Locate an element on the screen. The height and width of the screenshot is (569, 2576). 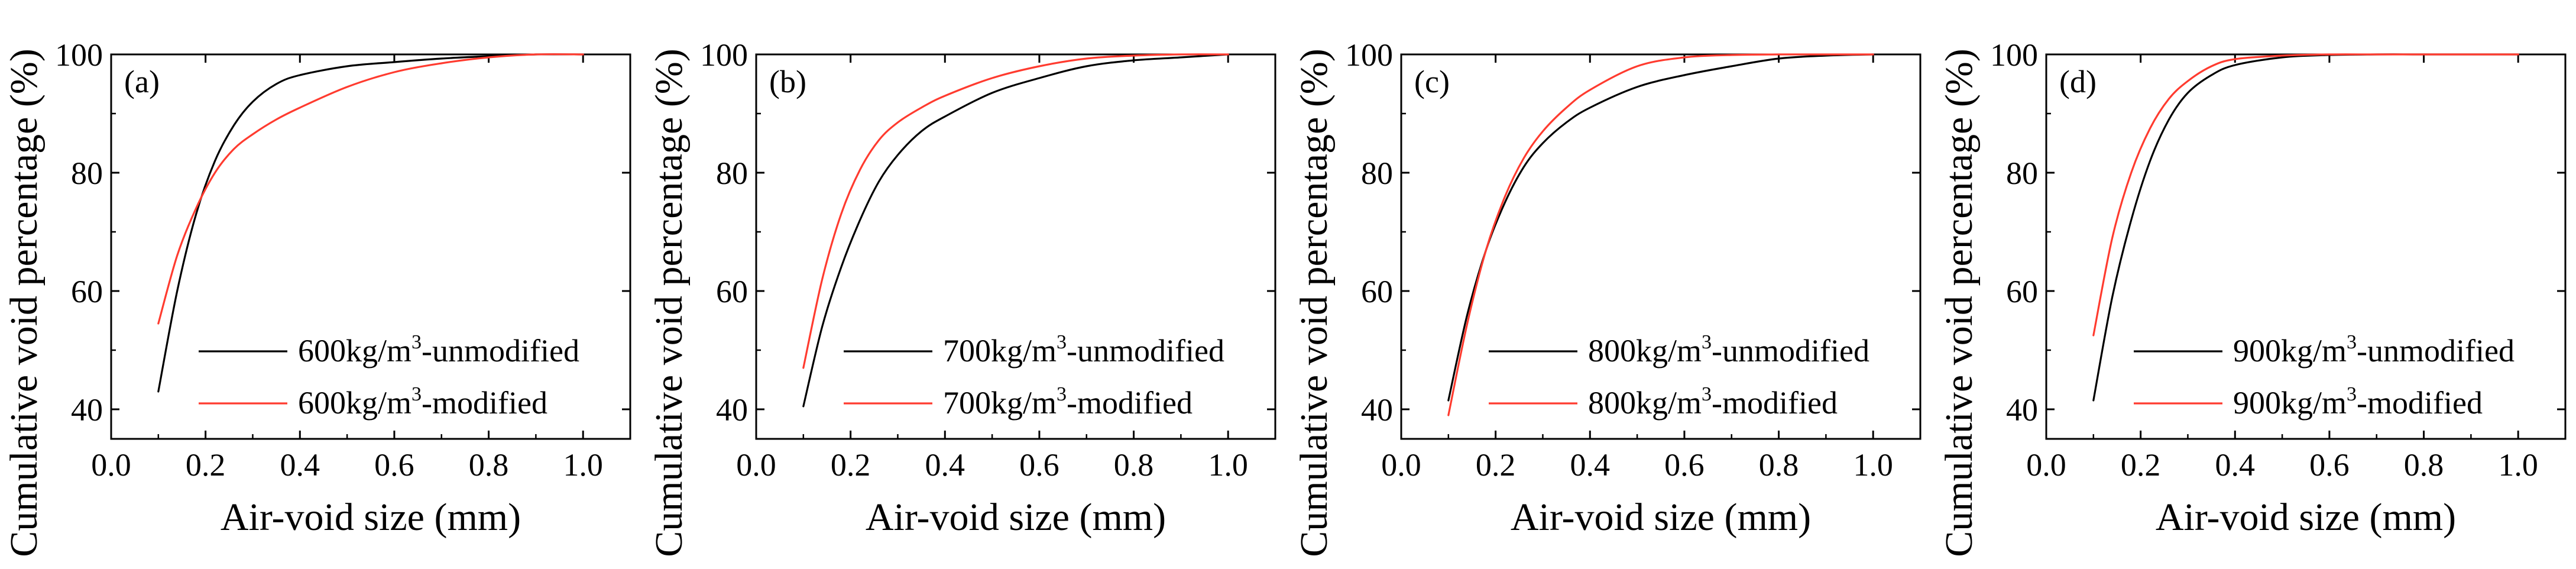
legend-label-1: 700kg/m3-modified is located at coordinates (1068, 402).